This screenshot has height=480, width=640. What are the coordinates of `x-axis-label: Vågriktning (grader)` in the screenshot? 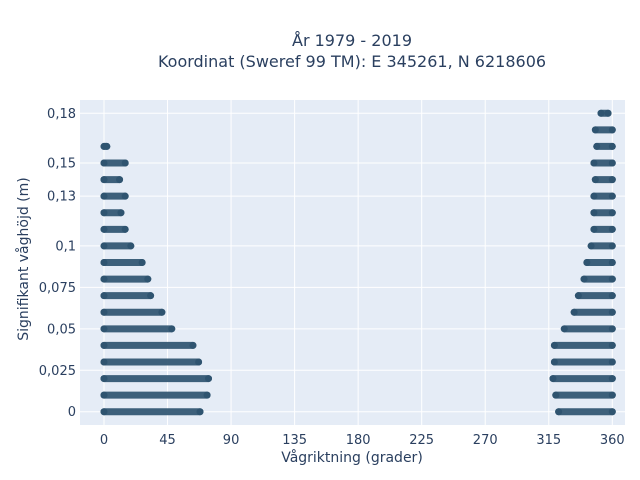 It's located at (352, 457).